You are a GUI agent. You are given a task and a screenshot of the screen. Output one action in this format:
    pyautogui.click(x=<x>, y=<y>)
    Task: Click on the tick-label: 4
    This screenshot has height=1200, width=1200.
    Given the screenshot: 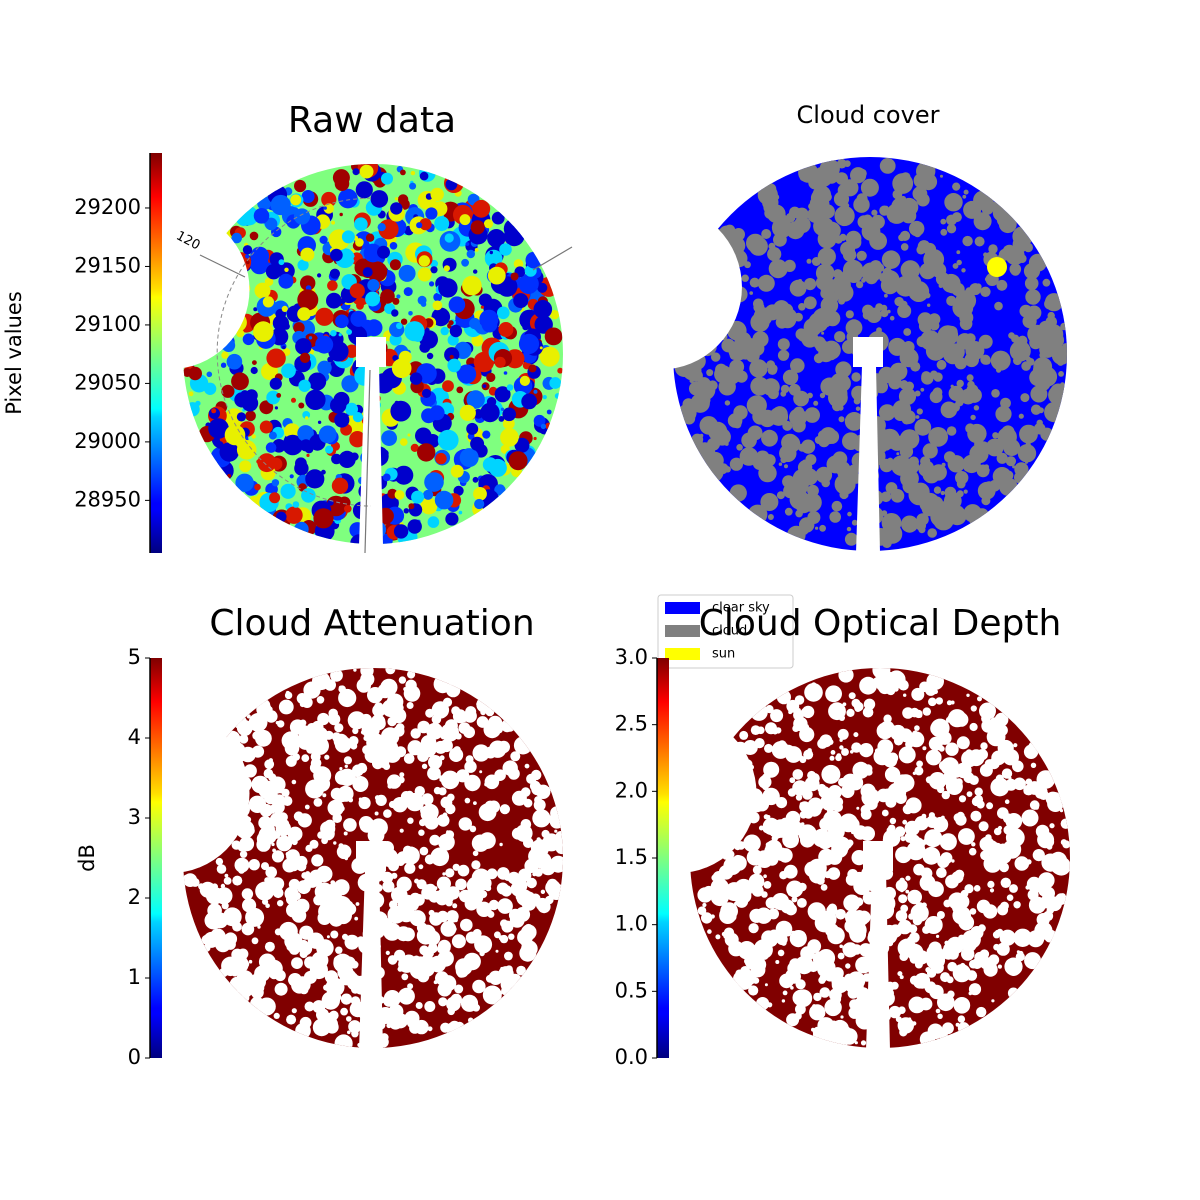 What is the action you would take?
    pyautogui.click(x=134, y=737)
    